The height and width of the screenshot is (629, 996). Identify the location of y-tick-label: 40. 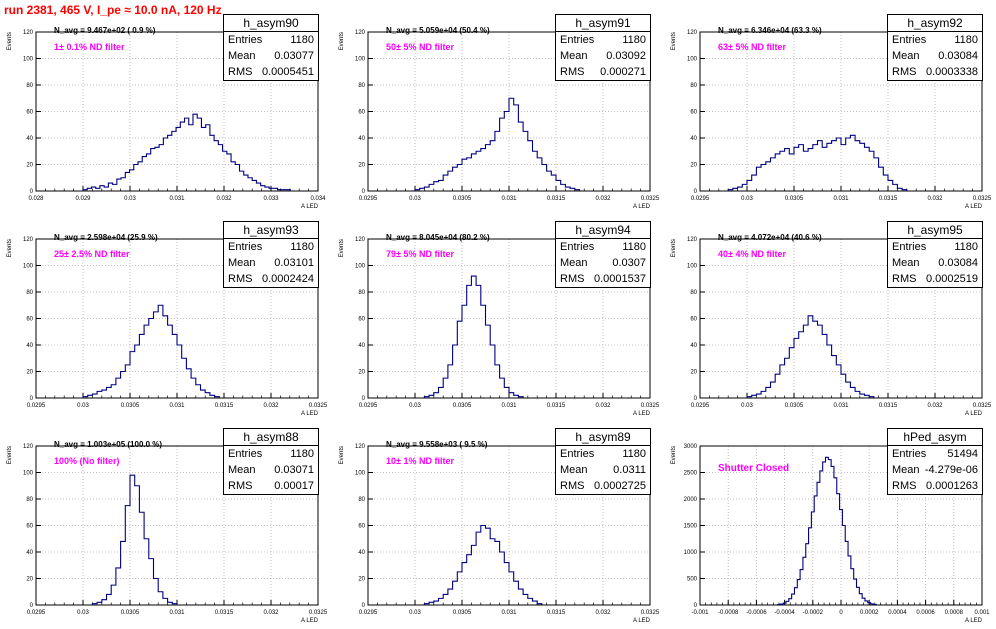
(29, 346).